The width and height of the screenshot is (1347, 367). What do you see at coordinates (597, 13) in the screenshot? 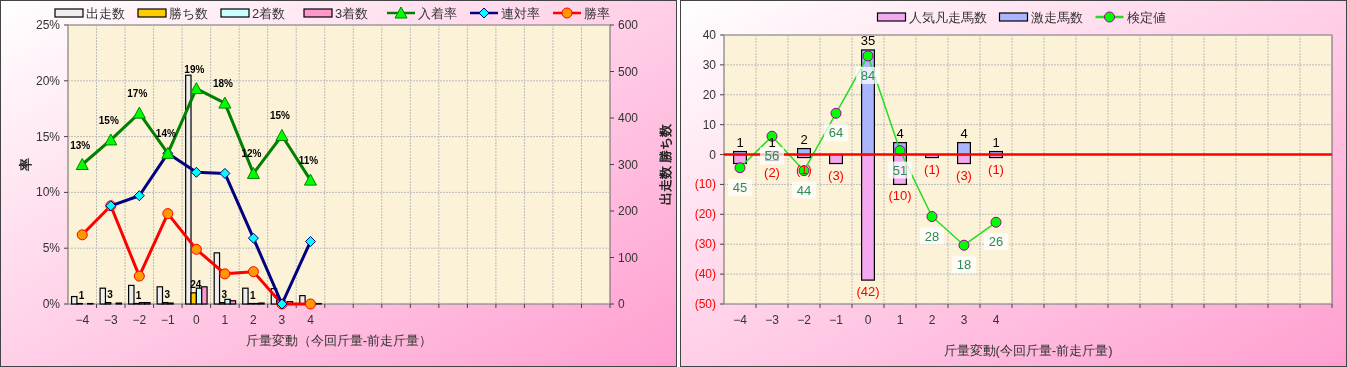
I see `legend-label: 勝率` at bounding box center [597, 13].